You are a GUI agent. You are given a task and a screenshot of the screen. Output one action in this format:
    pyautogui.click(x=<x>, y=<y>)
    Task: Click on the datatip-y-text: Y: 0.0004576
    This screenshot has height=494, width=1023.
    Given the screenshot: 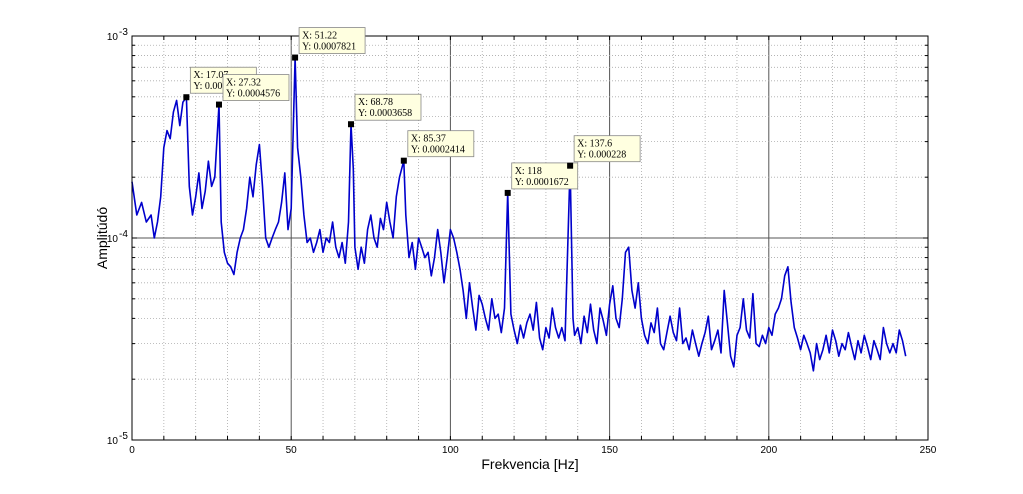 What is the action you would take?
    pyautogui.click(x=253, y=94)
    